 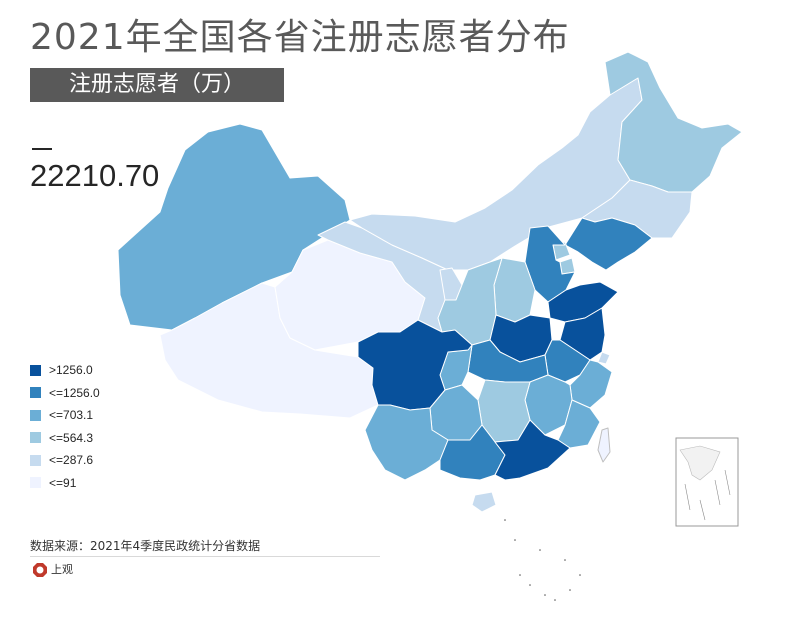 I want to click on logo-icon, so click(x=40, y=570).